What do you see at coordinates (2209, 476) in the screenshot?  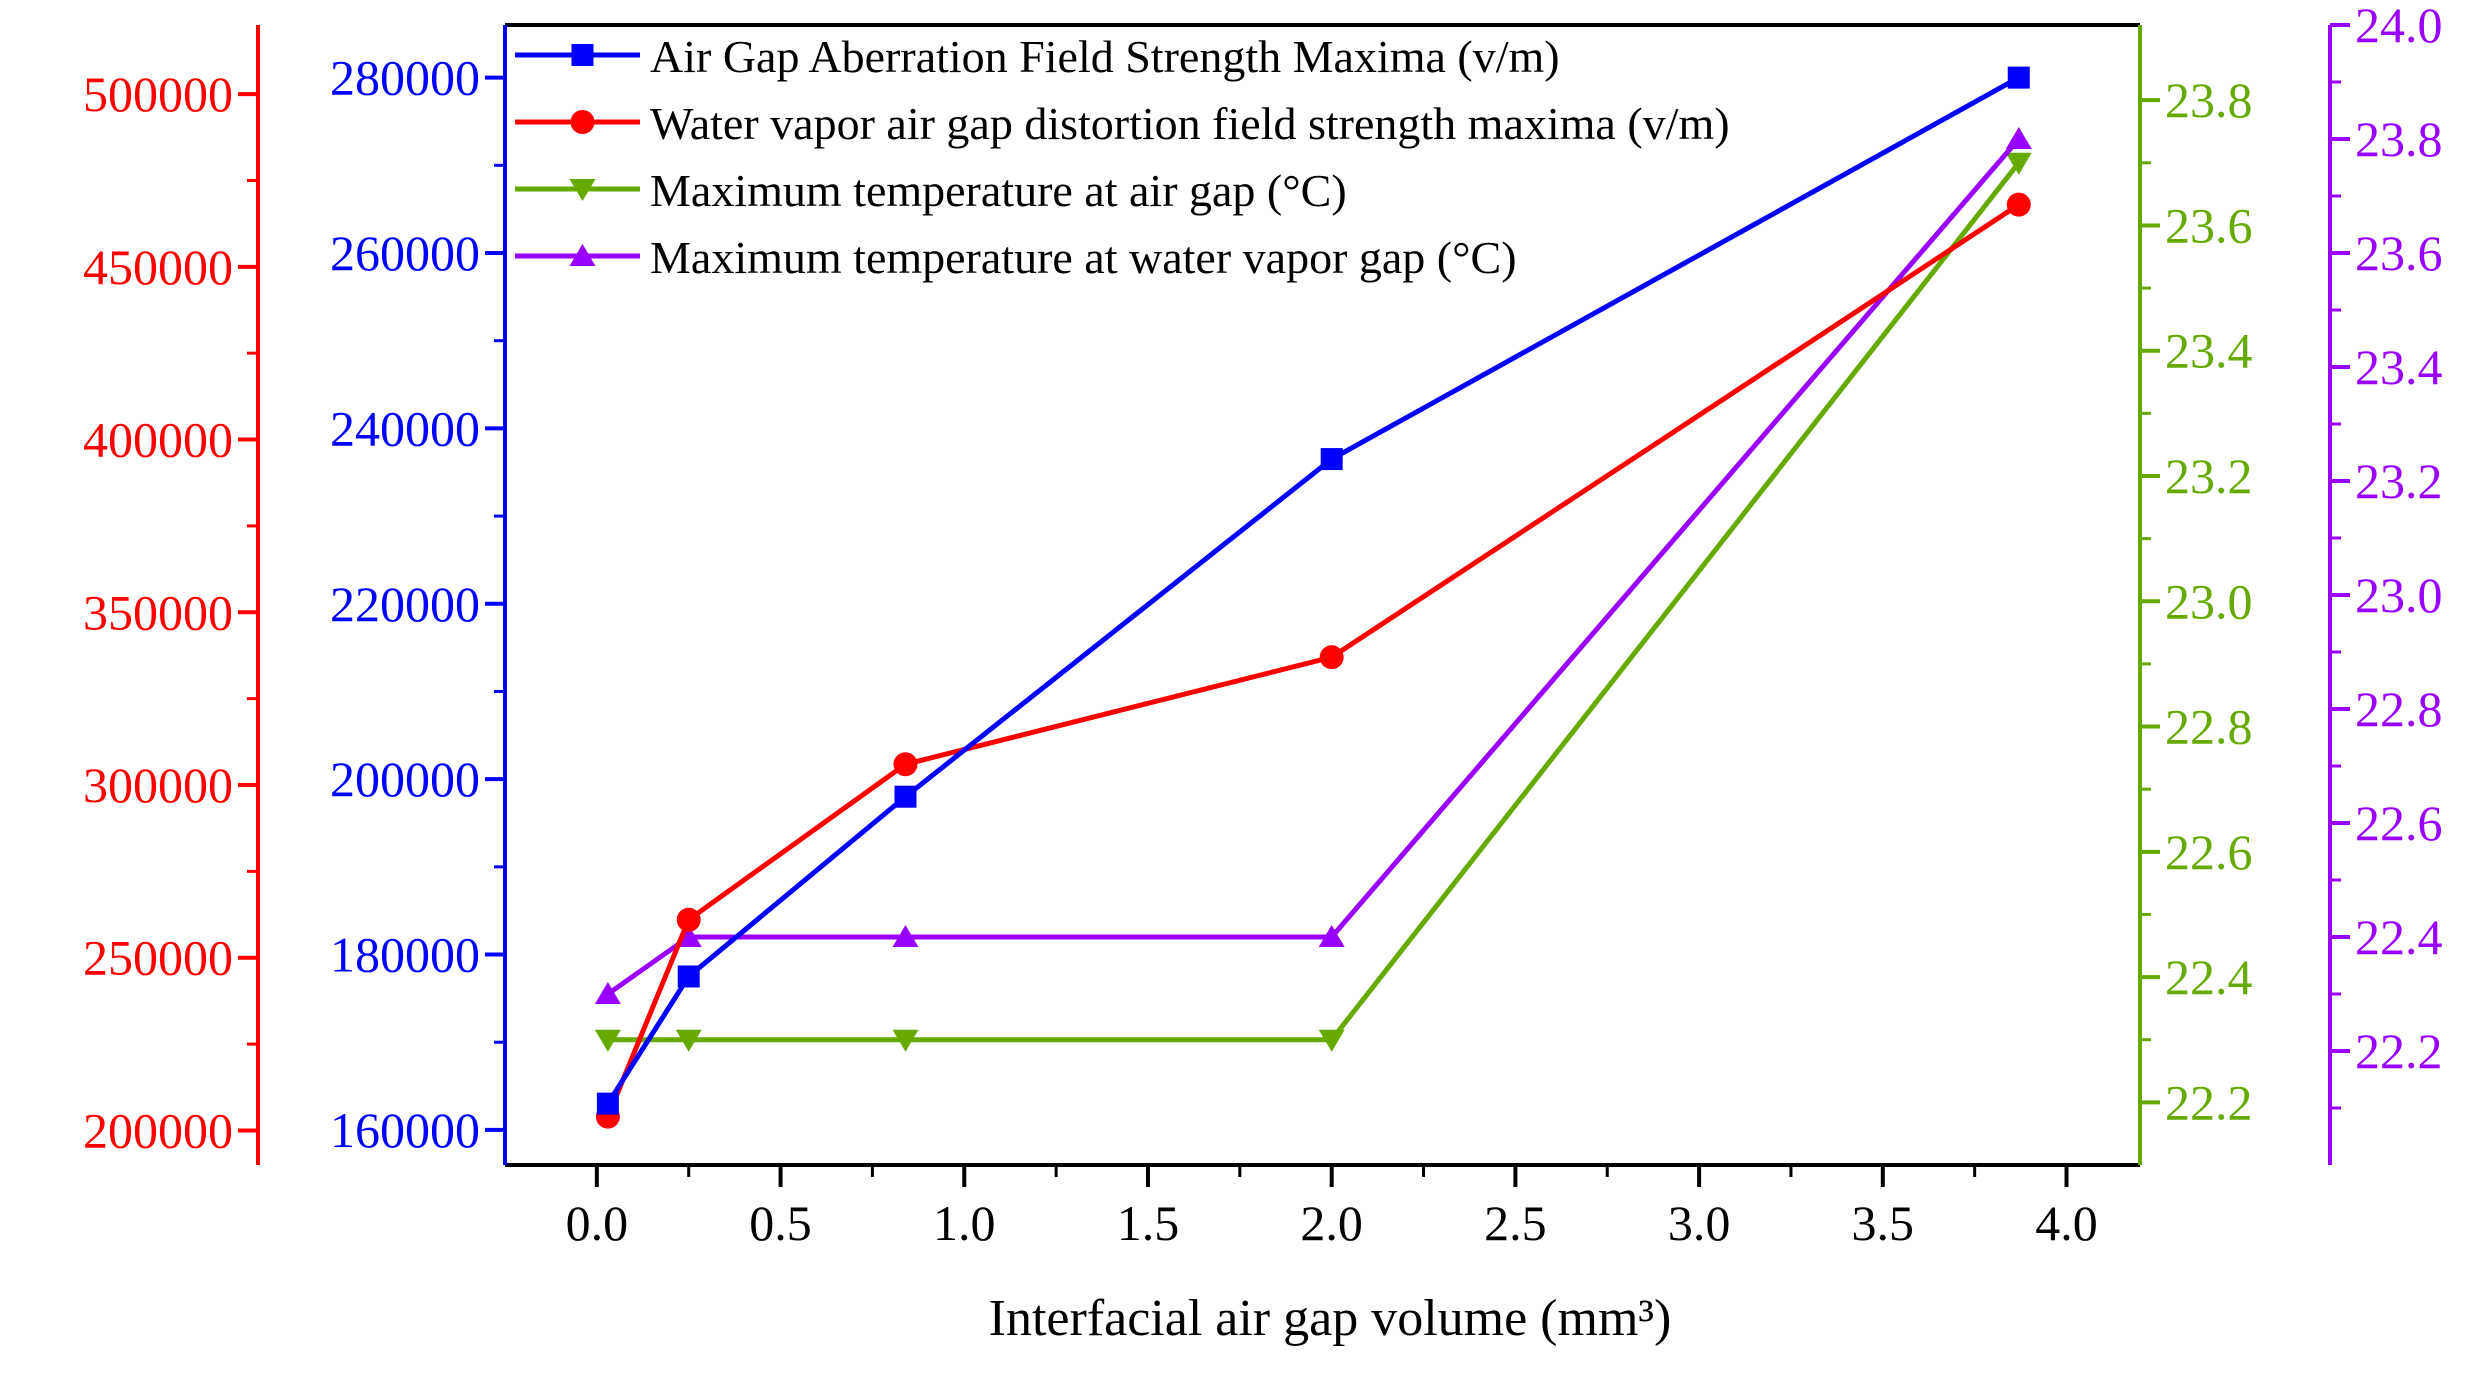 I see `green-axis-tick-label: 23.2` at bounding box center [2209, 476].